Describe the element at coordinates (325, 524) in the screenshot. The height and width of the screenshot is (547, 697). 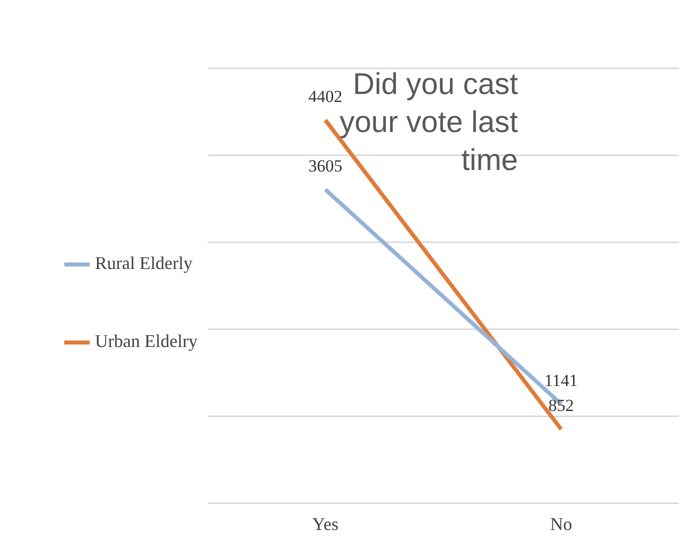
I see `x-tick-label: Yes` at that location.